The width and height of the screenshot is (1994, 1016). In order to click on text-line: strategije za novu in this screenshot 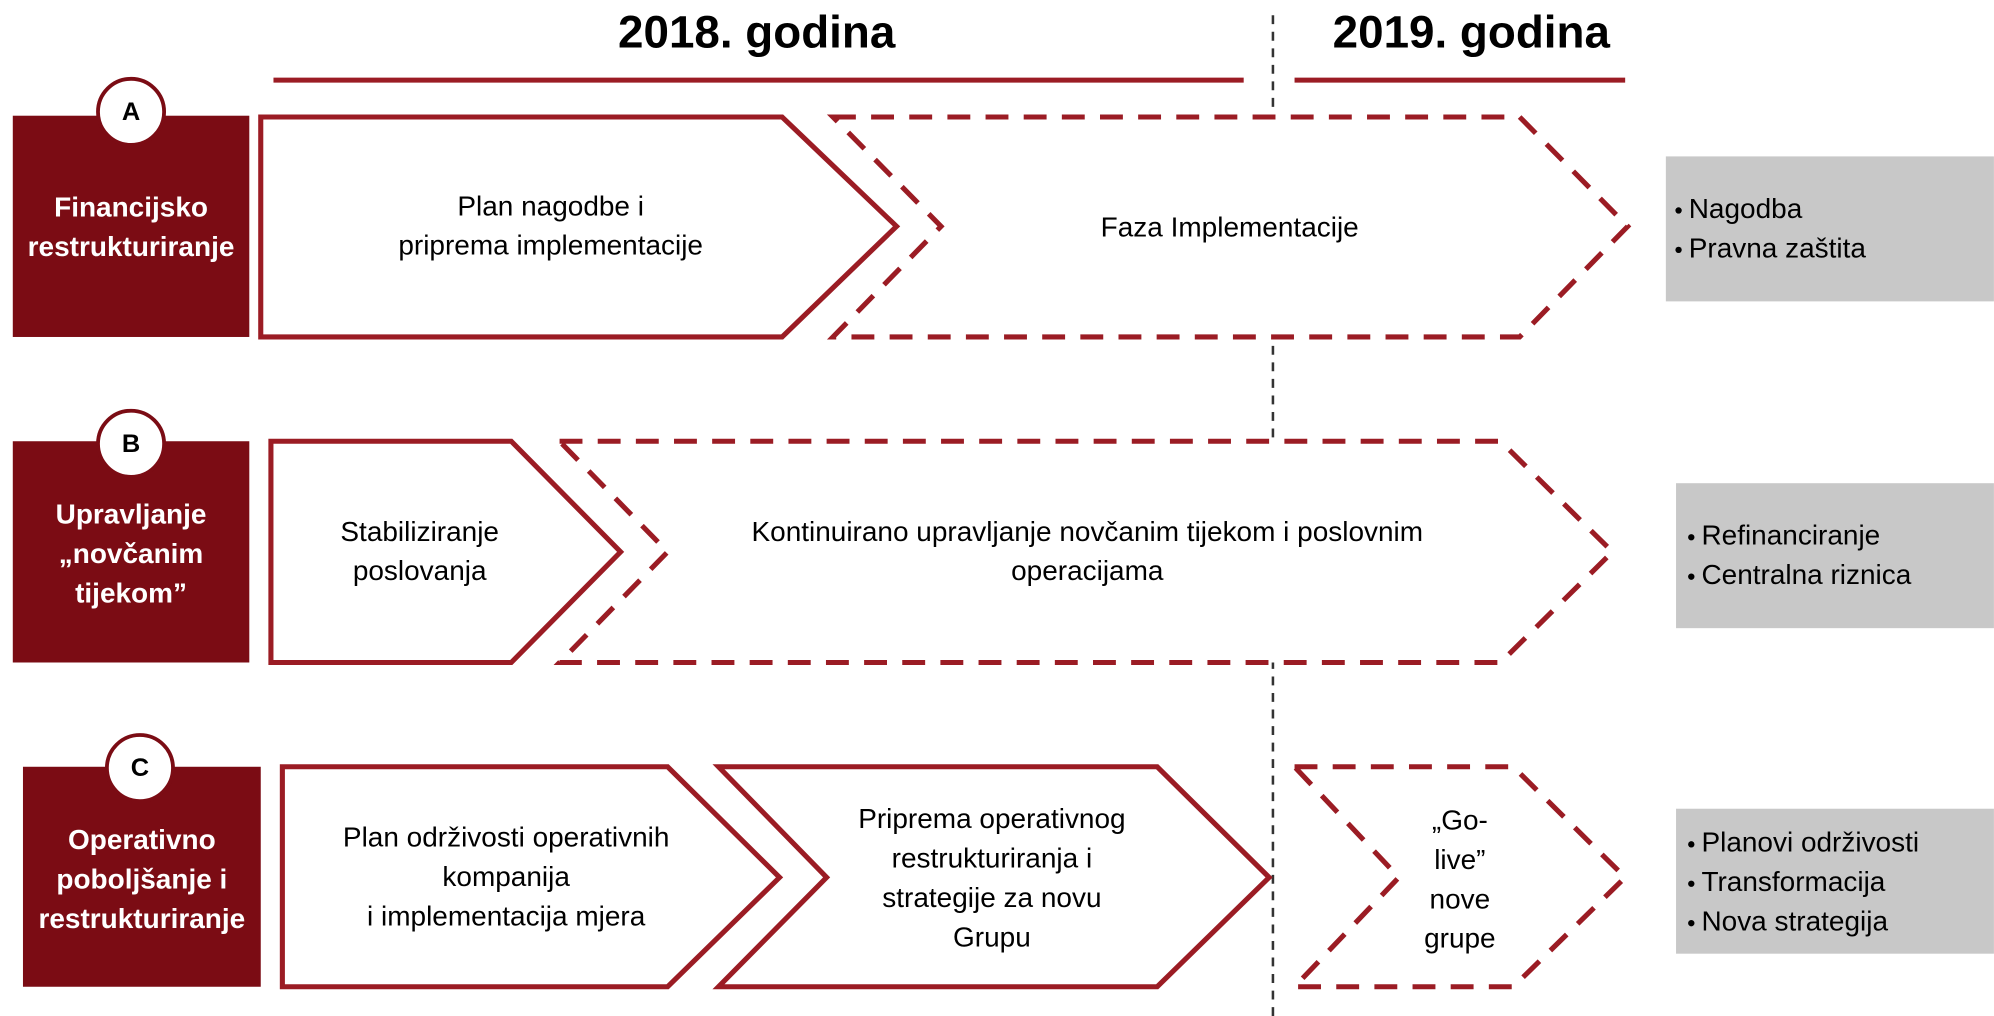, I will do `click(991, 897)`.